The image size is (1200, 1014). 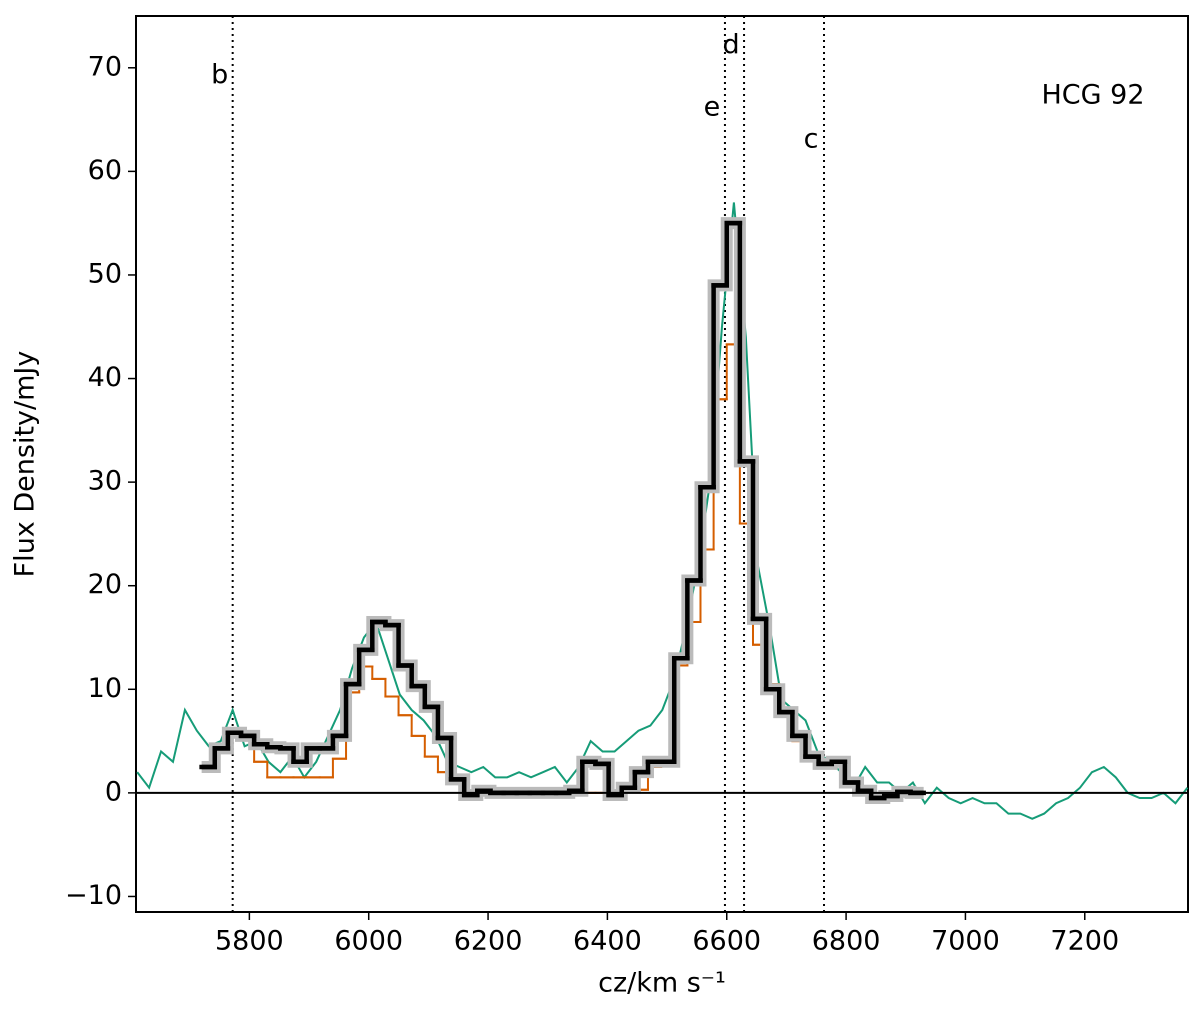 What do you see at coordinates (712, 107) in the screenshot?
I see `marker-label: e` at bounding box center [712, 107].